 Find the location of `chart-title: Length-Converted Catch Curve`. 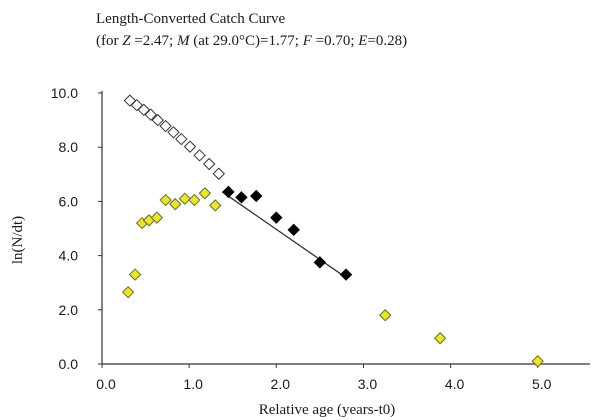

chart-title: Length-Converted Catch Curve is located at coordinates (191, 19).